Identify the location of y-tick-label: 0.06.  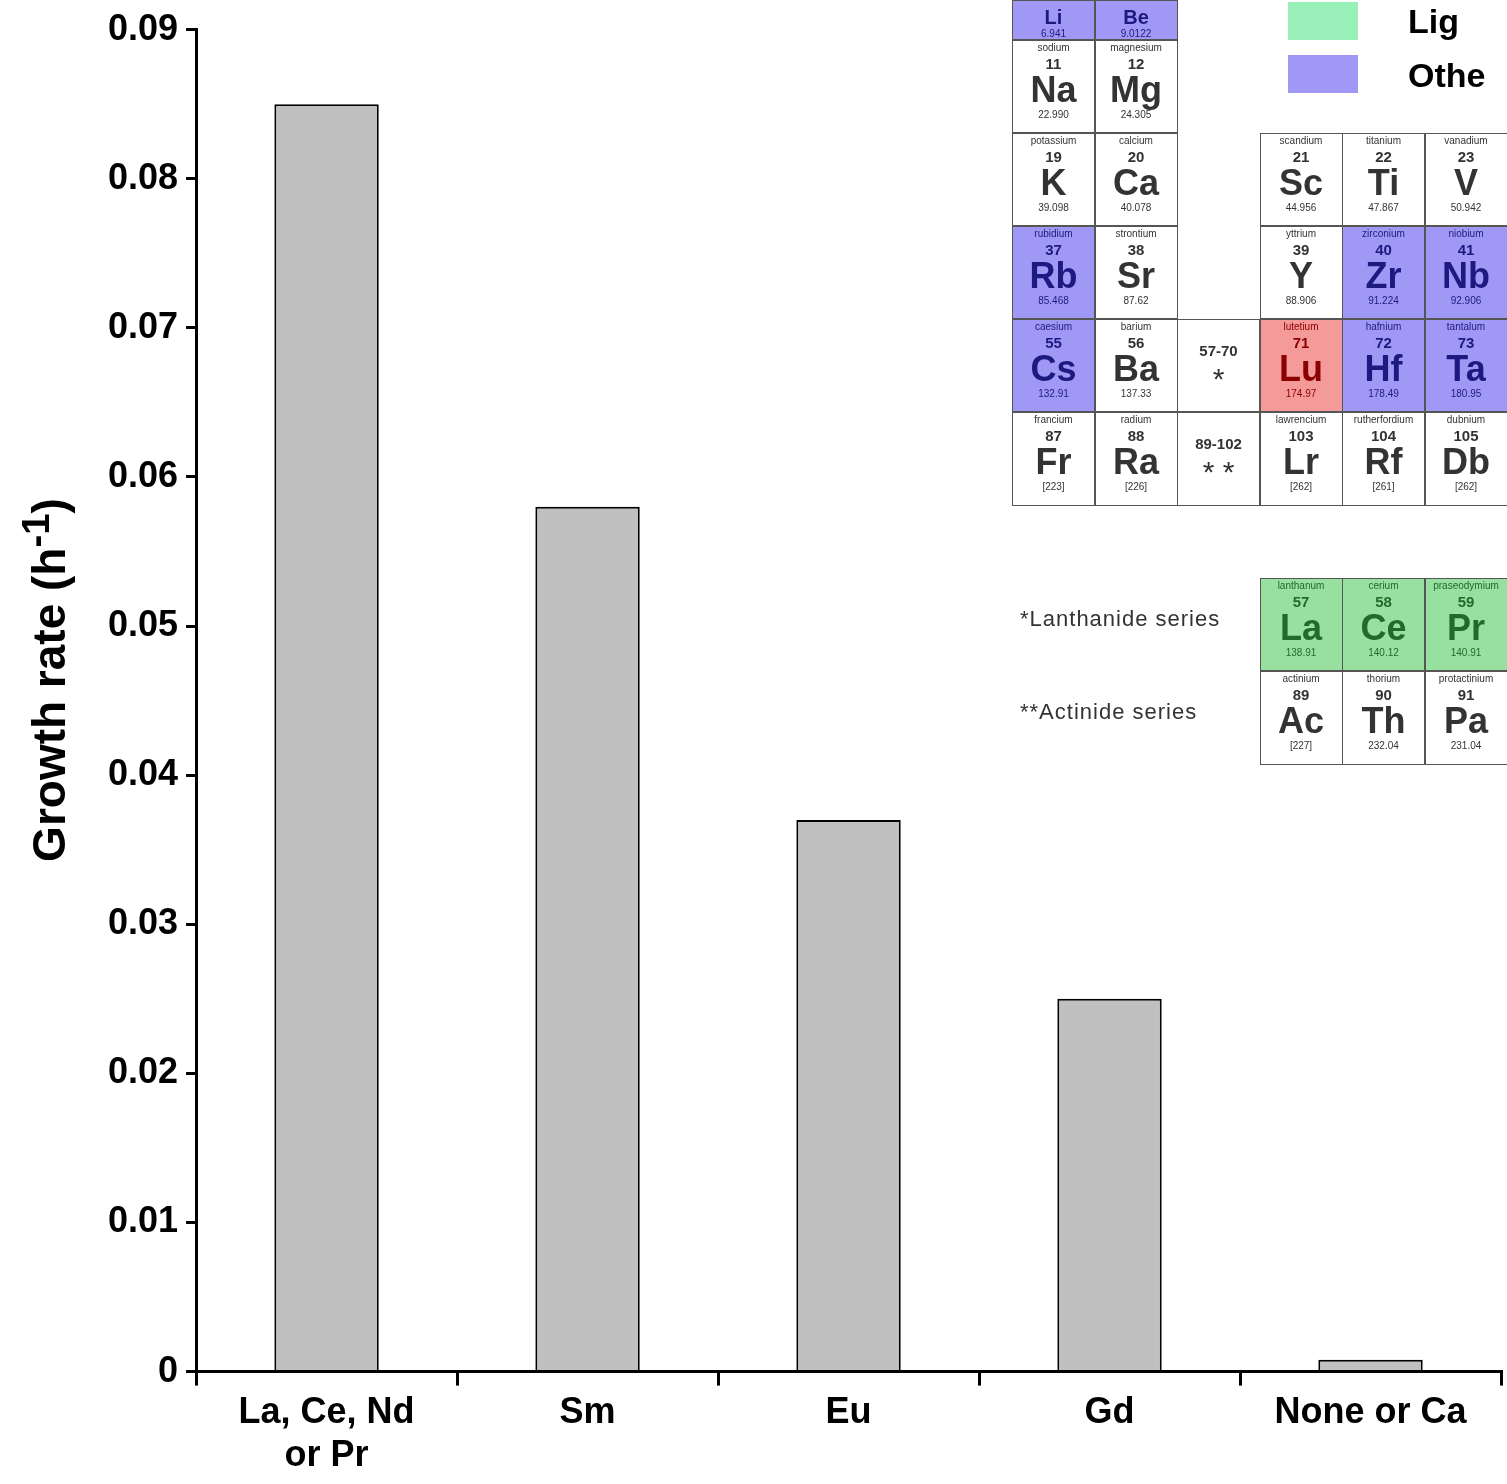
(143, 474).